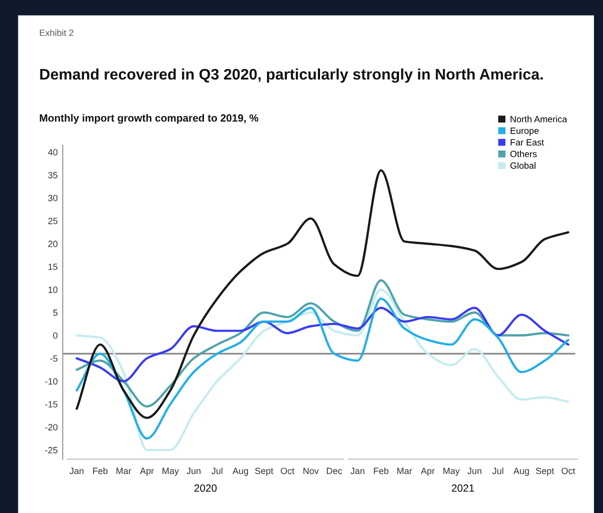  What do you see at coordinates (539, 119) in the screenshot?
I see `legend-label: North America` at bounding box center [539, 119].